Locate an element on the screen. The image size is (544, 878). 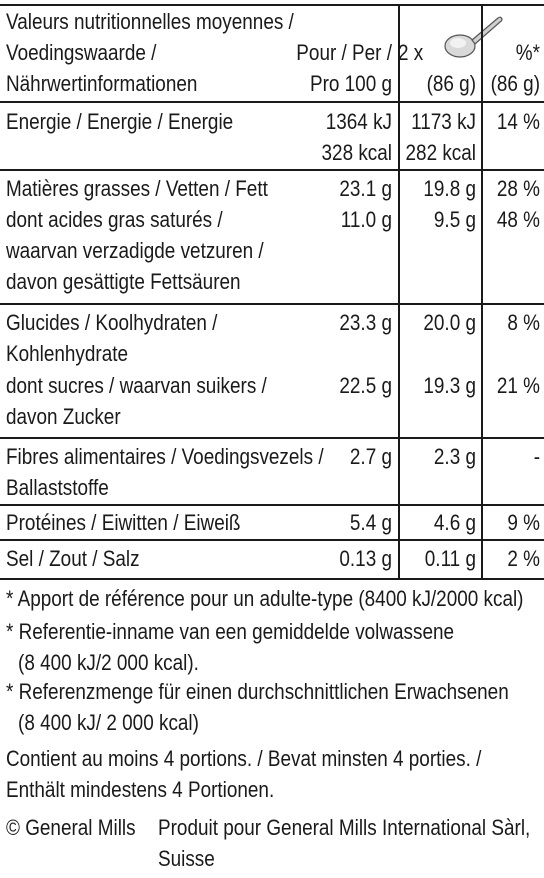
portions-note-line2: Enthält mindestens 4 Portionen. is located at coordinates (140, 789).